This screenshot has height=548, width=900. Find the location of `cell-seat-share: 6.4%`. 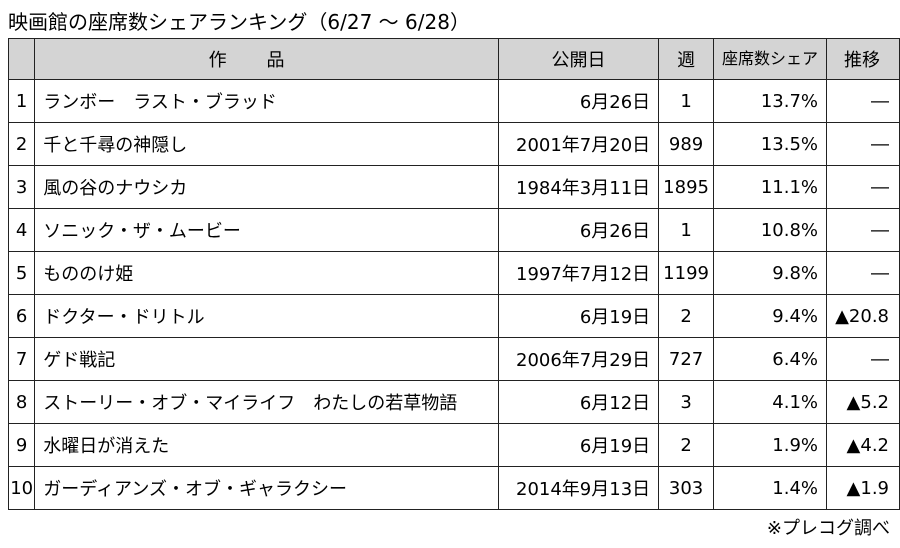

cell-seat-share: 6.4% is located at coordinates (770, 359).